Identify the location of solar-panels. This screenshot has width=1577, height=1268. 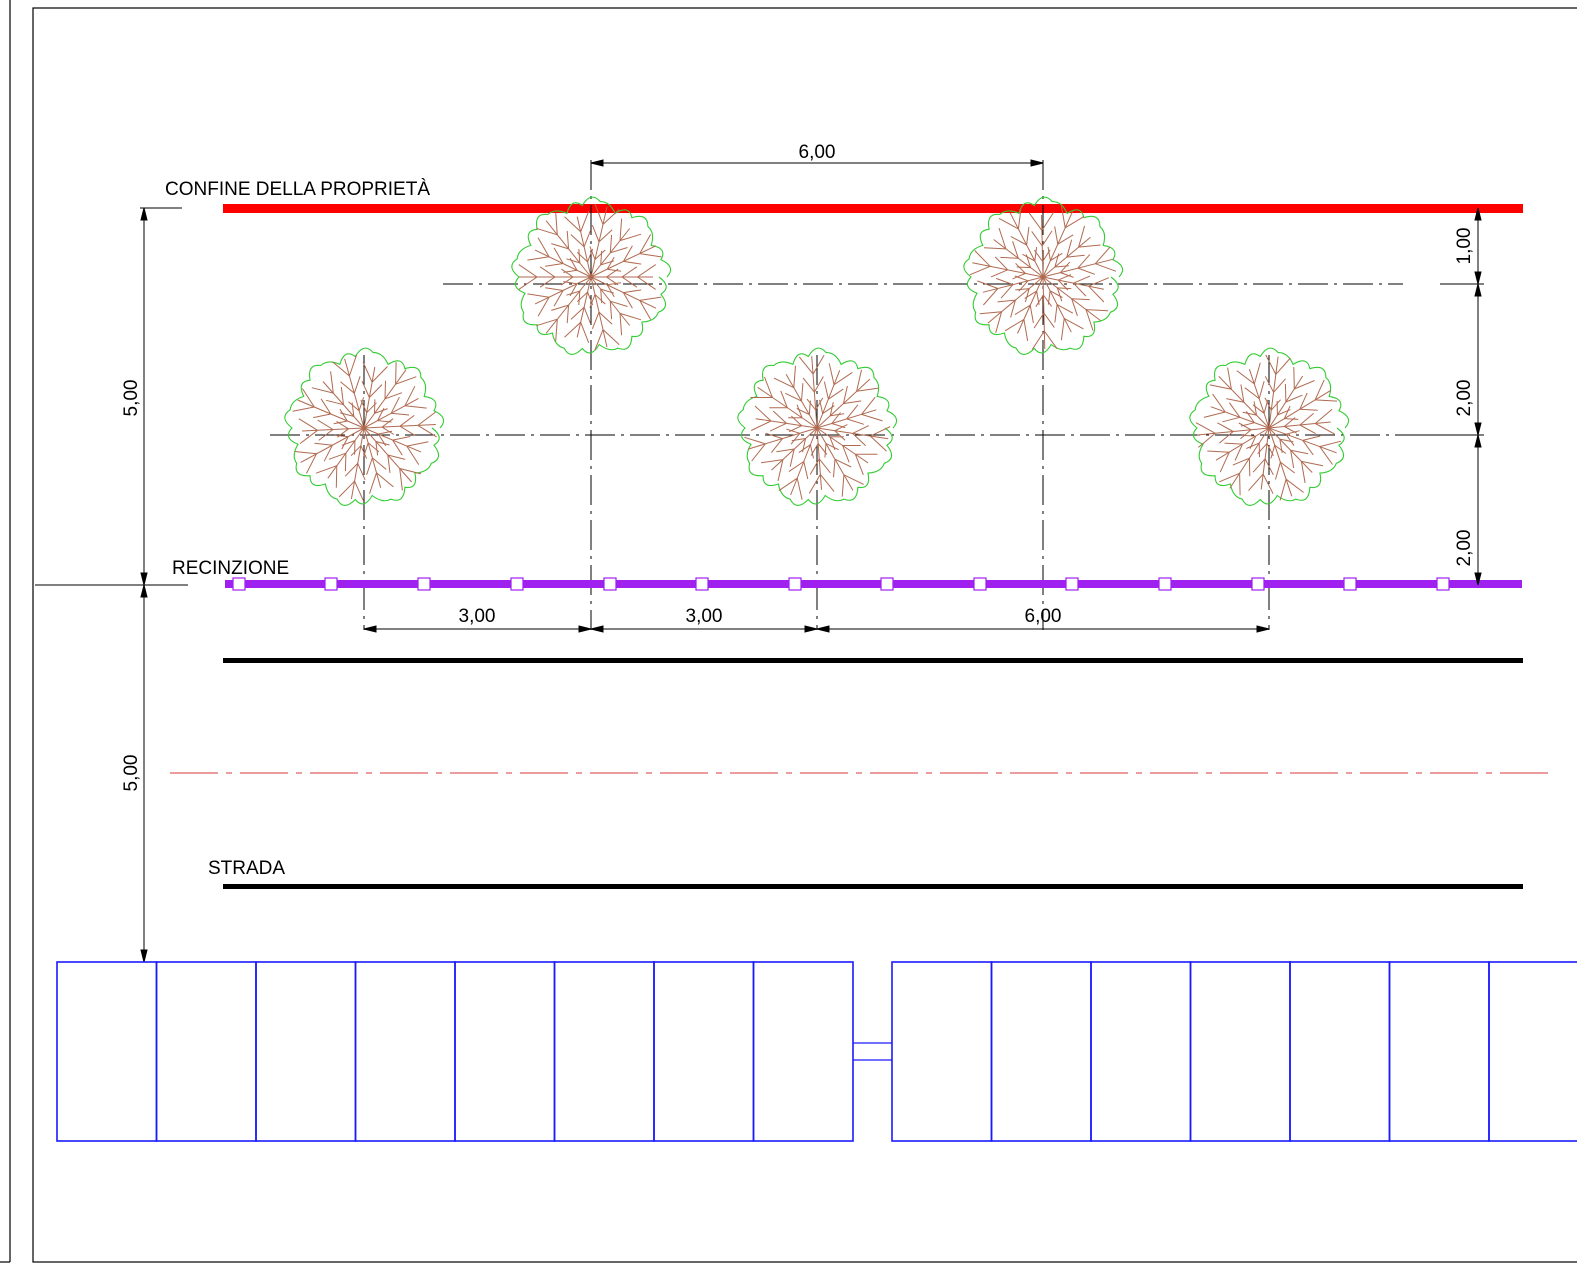
(816, 1051).